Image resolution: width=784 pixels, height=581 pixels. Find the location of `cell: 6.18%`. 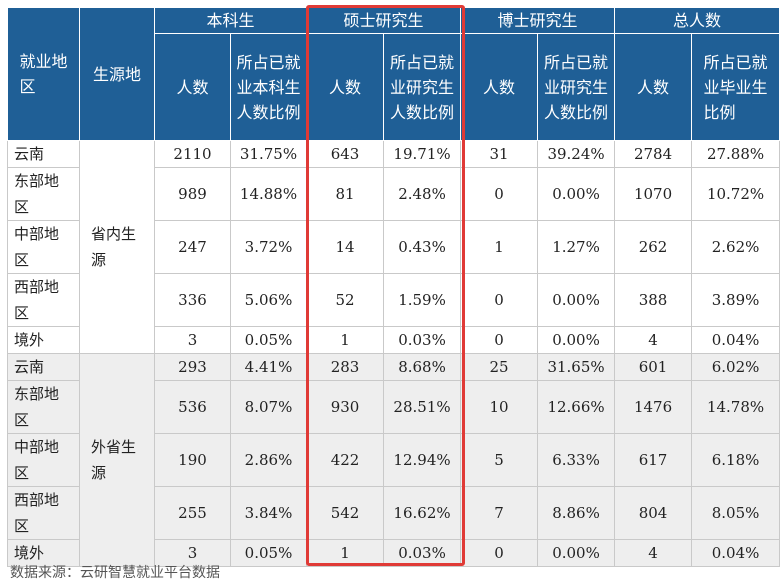

cell: 6.18% is located at coordinates (736, 460).